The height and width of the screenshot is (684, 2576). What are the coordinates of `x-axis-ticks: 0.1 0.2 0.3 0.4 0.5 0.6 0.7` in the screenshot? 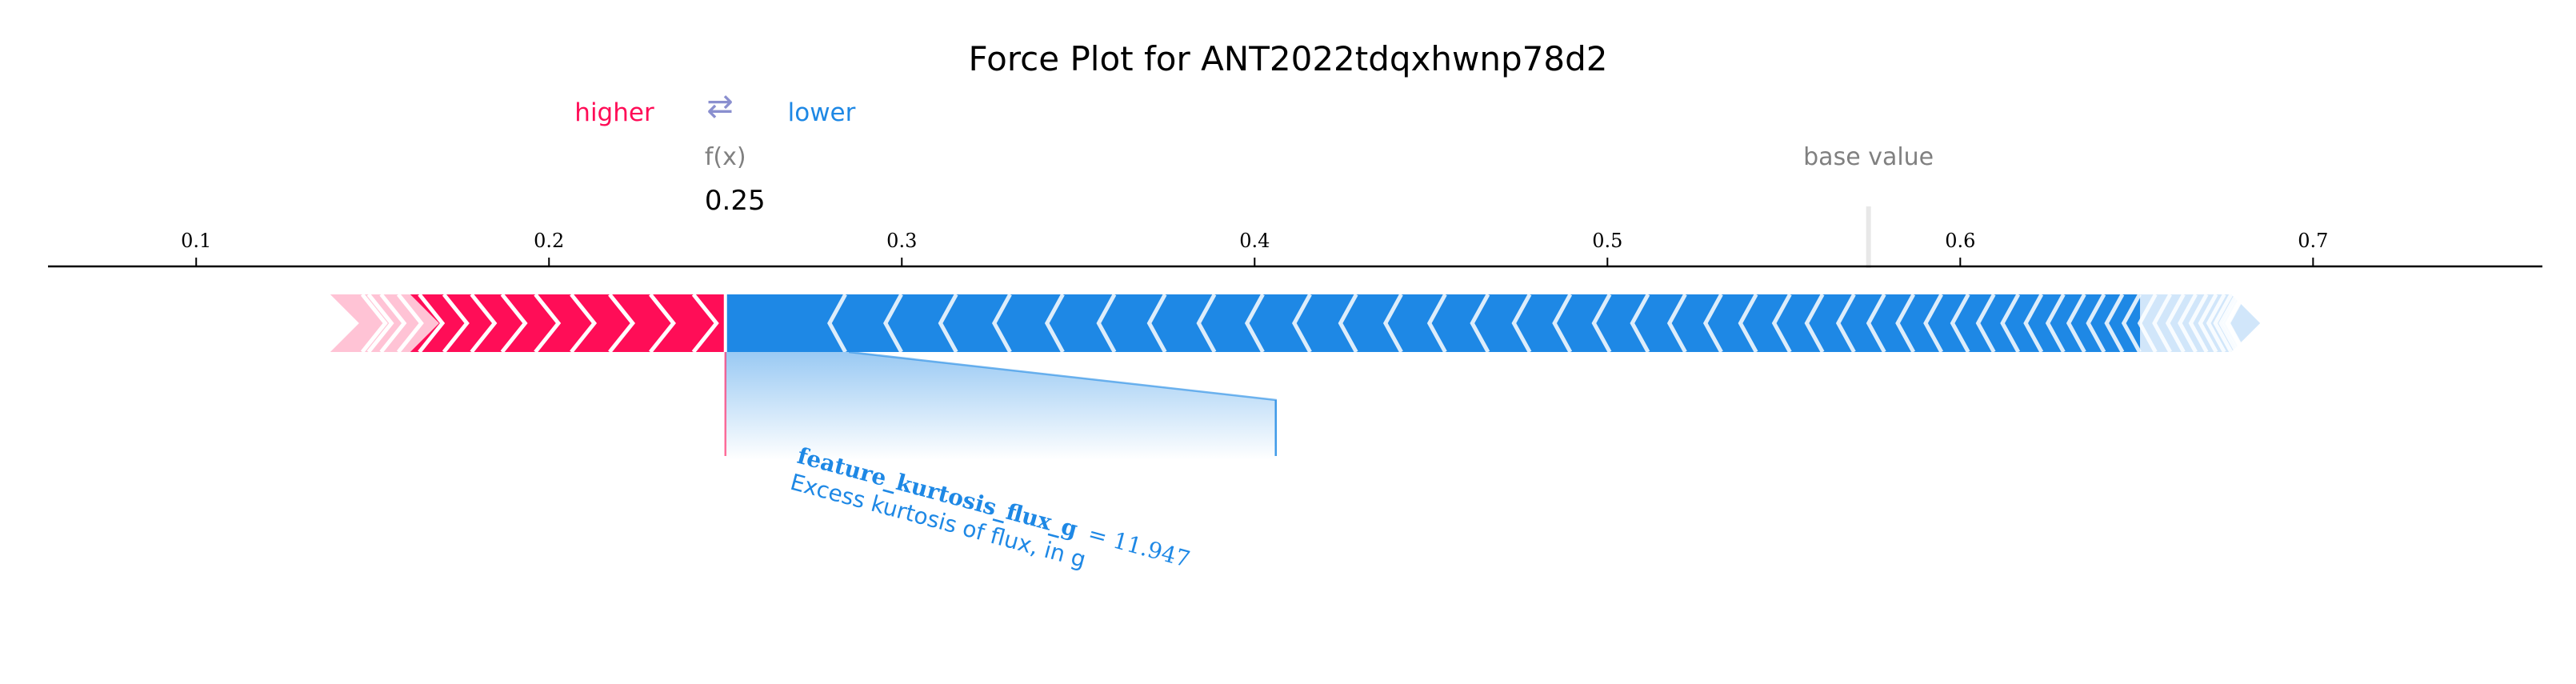 It's located at (1254, 248).